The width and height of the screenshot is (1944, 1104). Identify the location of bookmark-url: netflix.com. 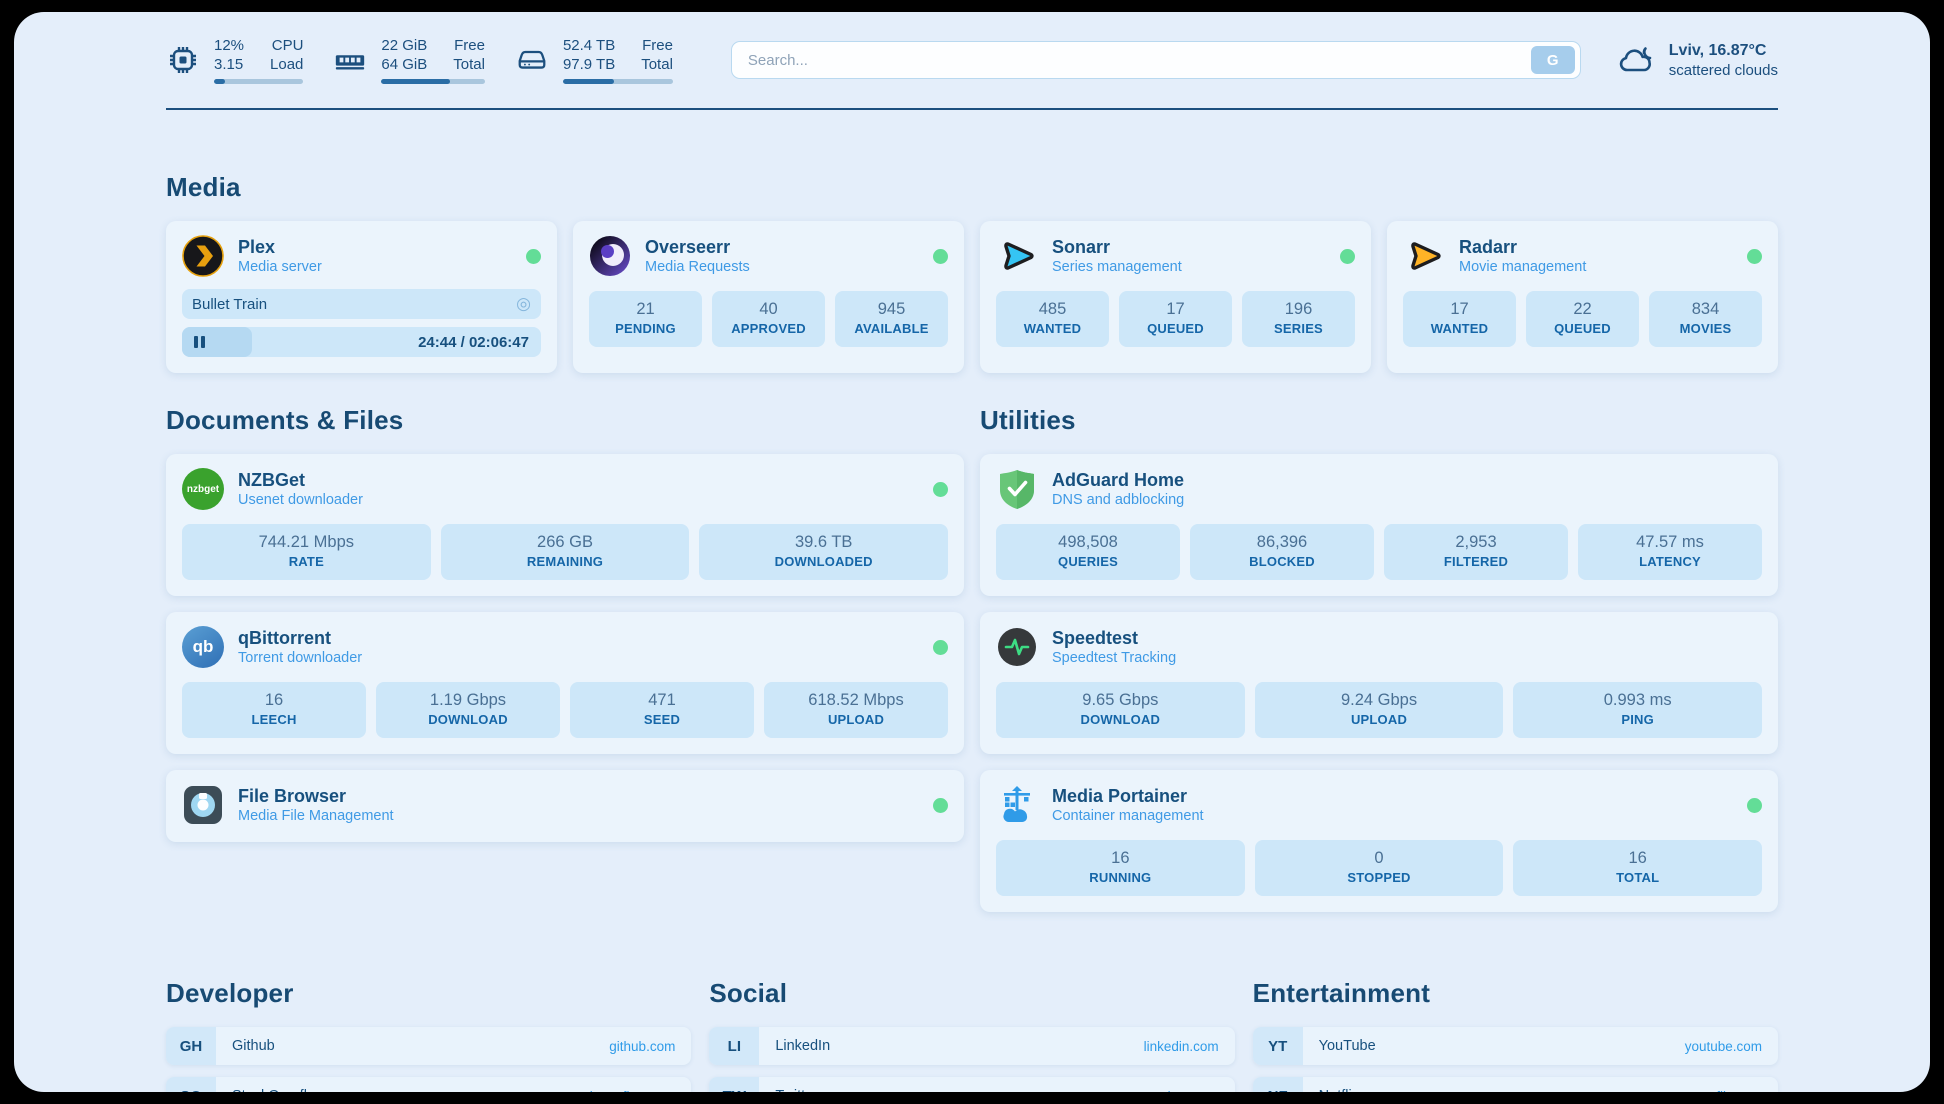
(1737, 1091).